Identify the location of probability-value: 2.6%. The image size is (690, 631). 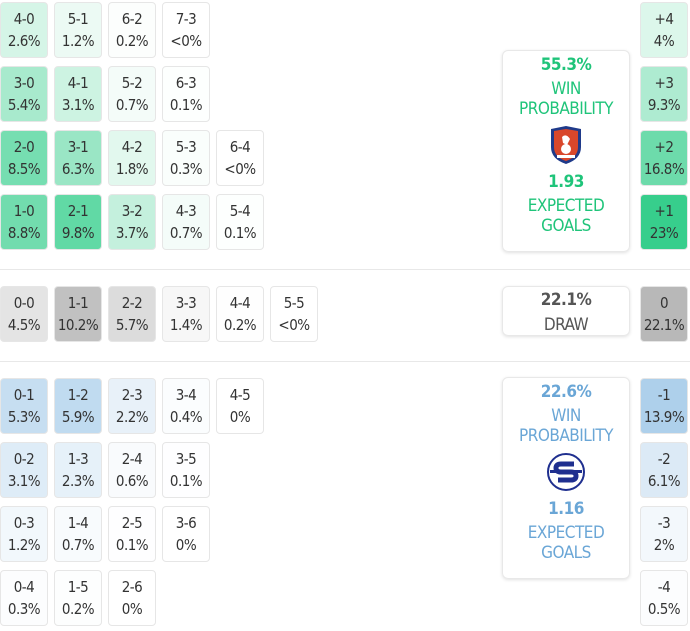
(24, 41).